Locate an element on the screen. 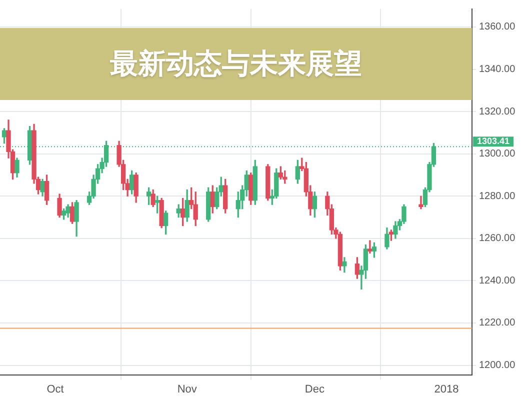  y-tick-label: 1240.00 is located at coordinates (497, 280).